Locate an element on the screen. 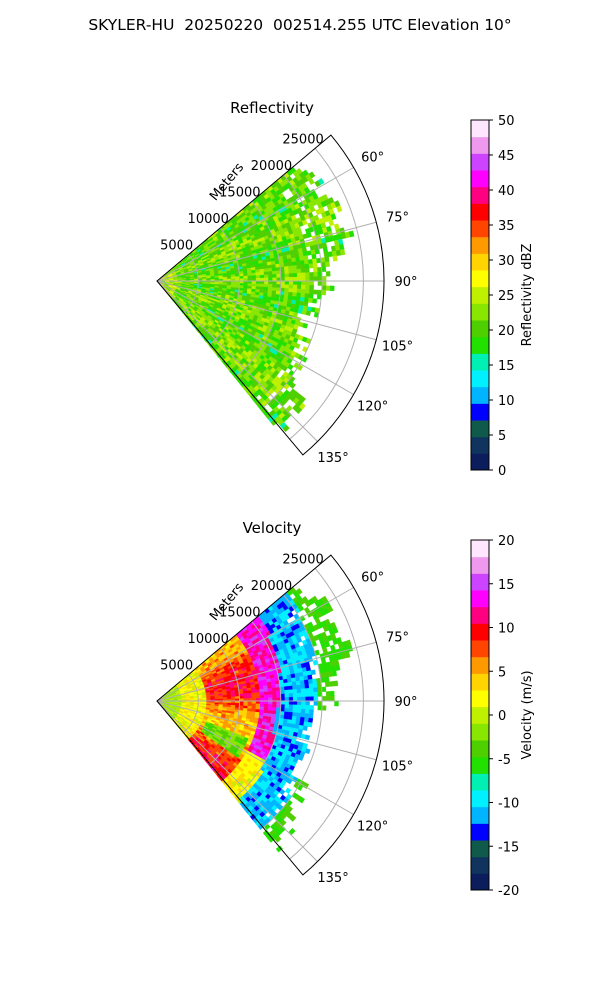 The height and width of the screenshot is (1000, 600). angle-tick-label: 135° is located at coordinates (332, 458).